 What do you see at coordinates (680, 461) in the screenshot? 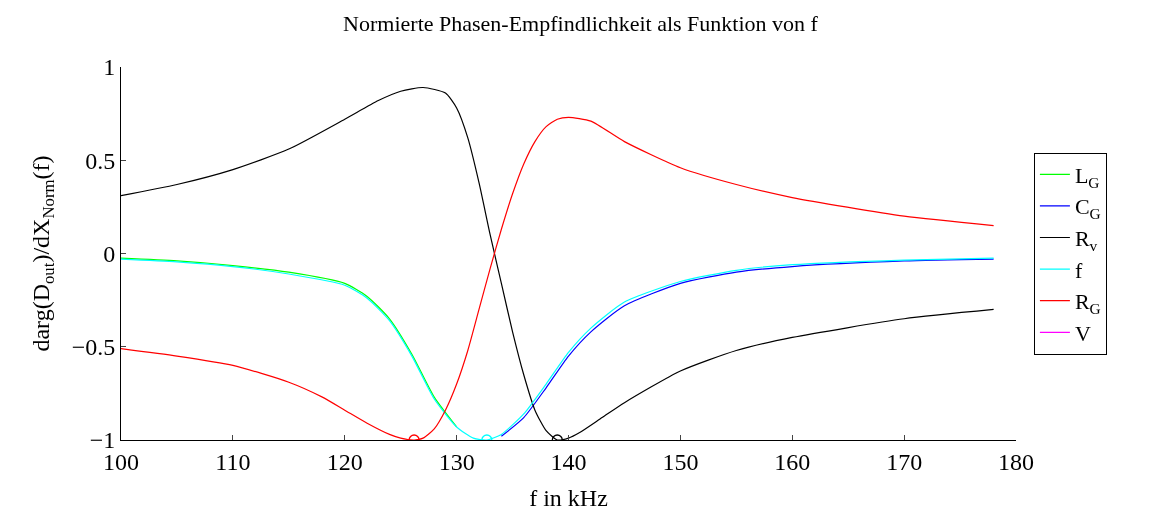
I see `x-tick-label: 150` at bounding box center [680, 461].